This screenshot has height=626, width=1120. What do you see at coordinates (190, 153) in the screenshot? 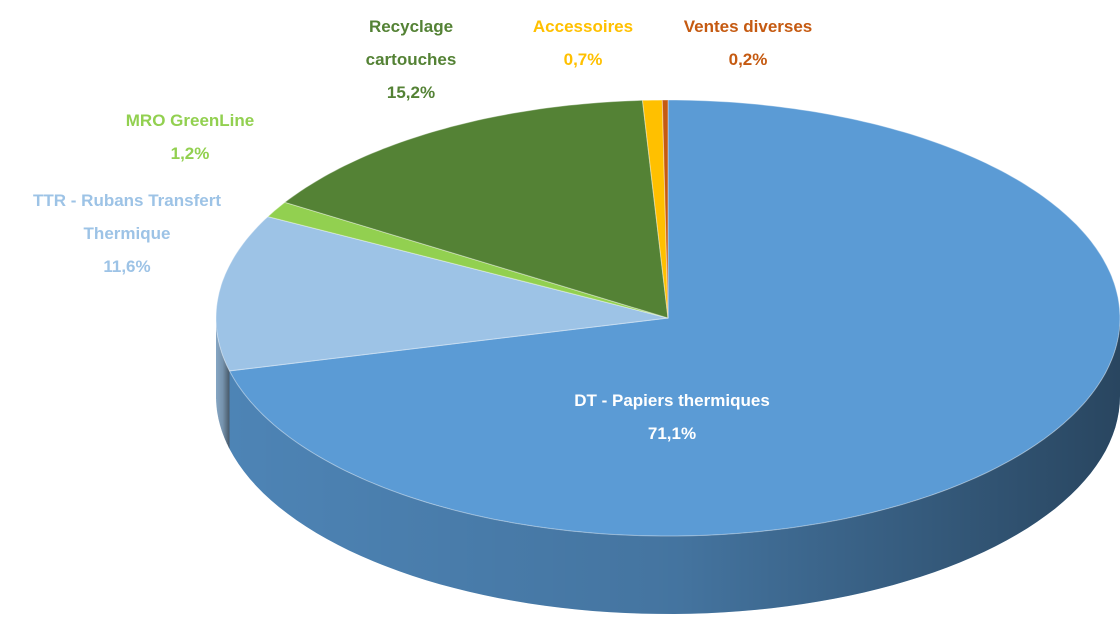
I see `value-label: 1,2%` at bounding box center [190, 153].